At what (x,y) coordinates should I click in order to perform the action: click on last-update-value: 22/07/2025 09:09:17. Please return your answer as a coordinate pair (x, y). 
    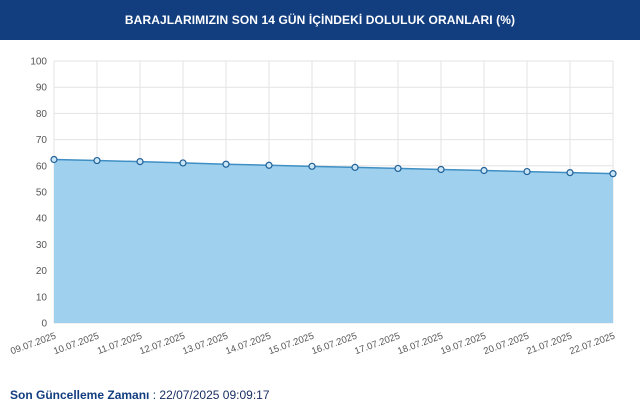
    Looking at the image, I should click on (214, 395).